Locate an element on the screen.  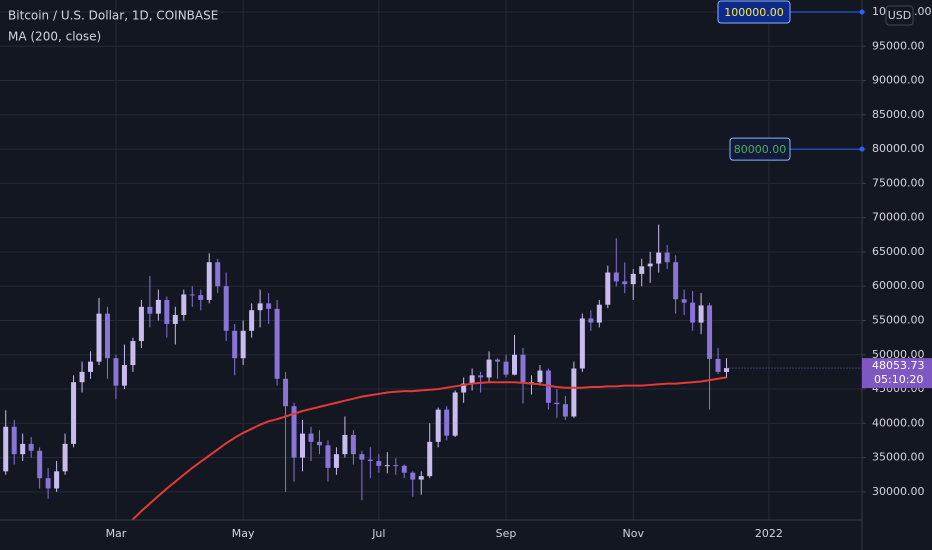
y-tick-label: 35000.00 is located at coordinates (898, 457).